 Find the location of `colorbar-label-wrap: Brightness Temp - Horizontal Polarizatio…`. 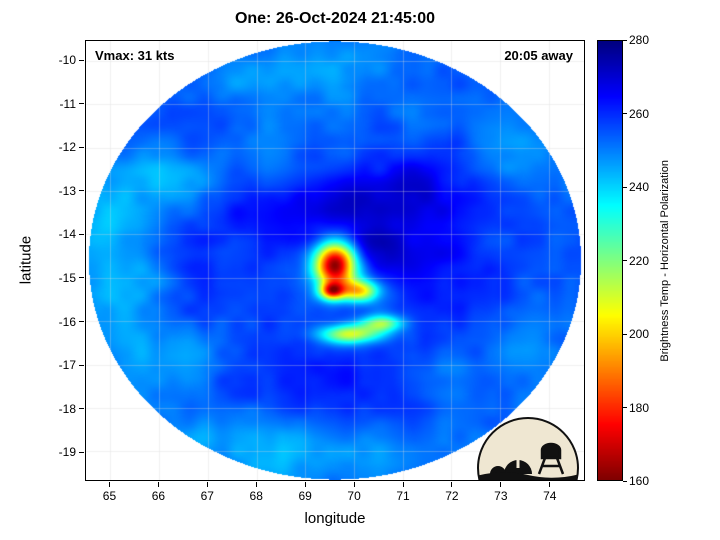

colorbar-label-wrap: Brightness Temp - Horizontal Polarizatio… is located at coordinates (665, 260).